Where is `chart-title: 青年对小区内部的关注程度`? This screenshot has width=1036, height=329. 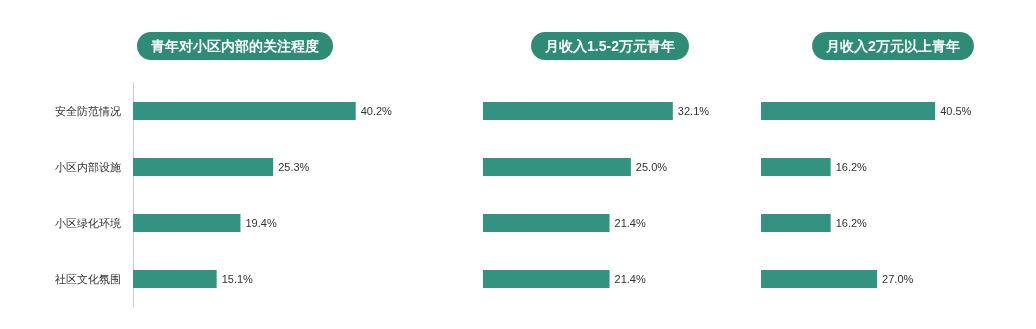 chart-title: 青年对小区内部的关注程度 is located at coordinates (234, 46).